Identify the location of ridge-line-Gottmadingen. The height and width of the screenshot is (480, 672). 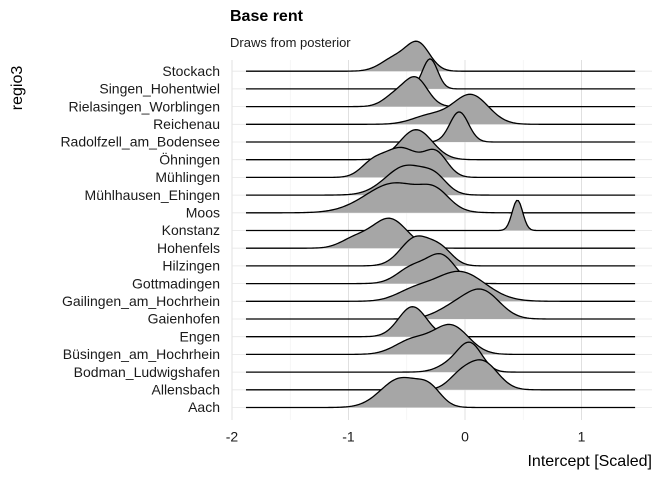
(440, 268).